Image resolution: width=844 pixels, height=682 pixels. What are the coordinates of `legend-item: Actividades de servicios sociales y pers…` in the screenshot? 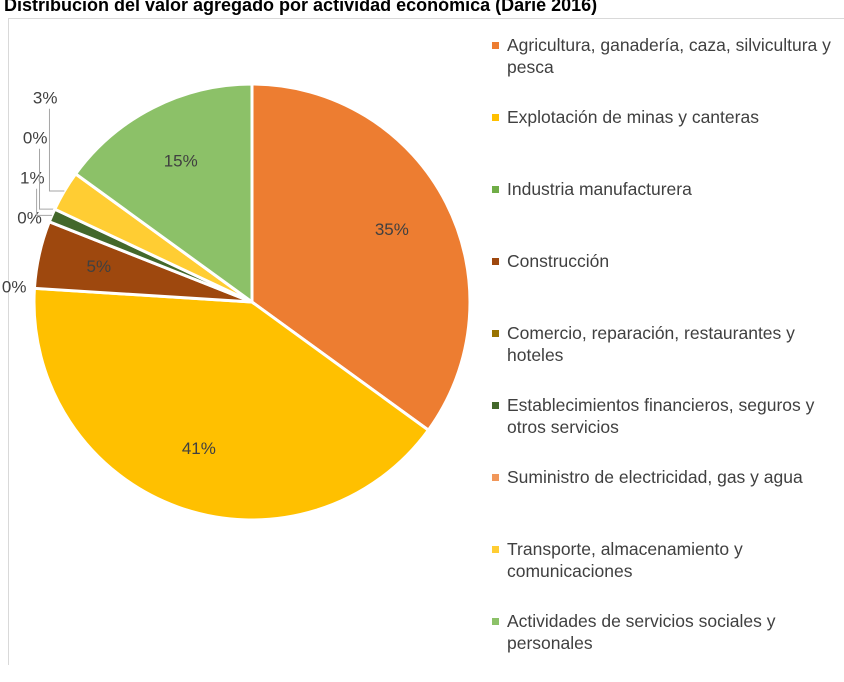 It's located at (667, 646).